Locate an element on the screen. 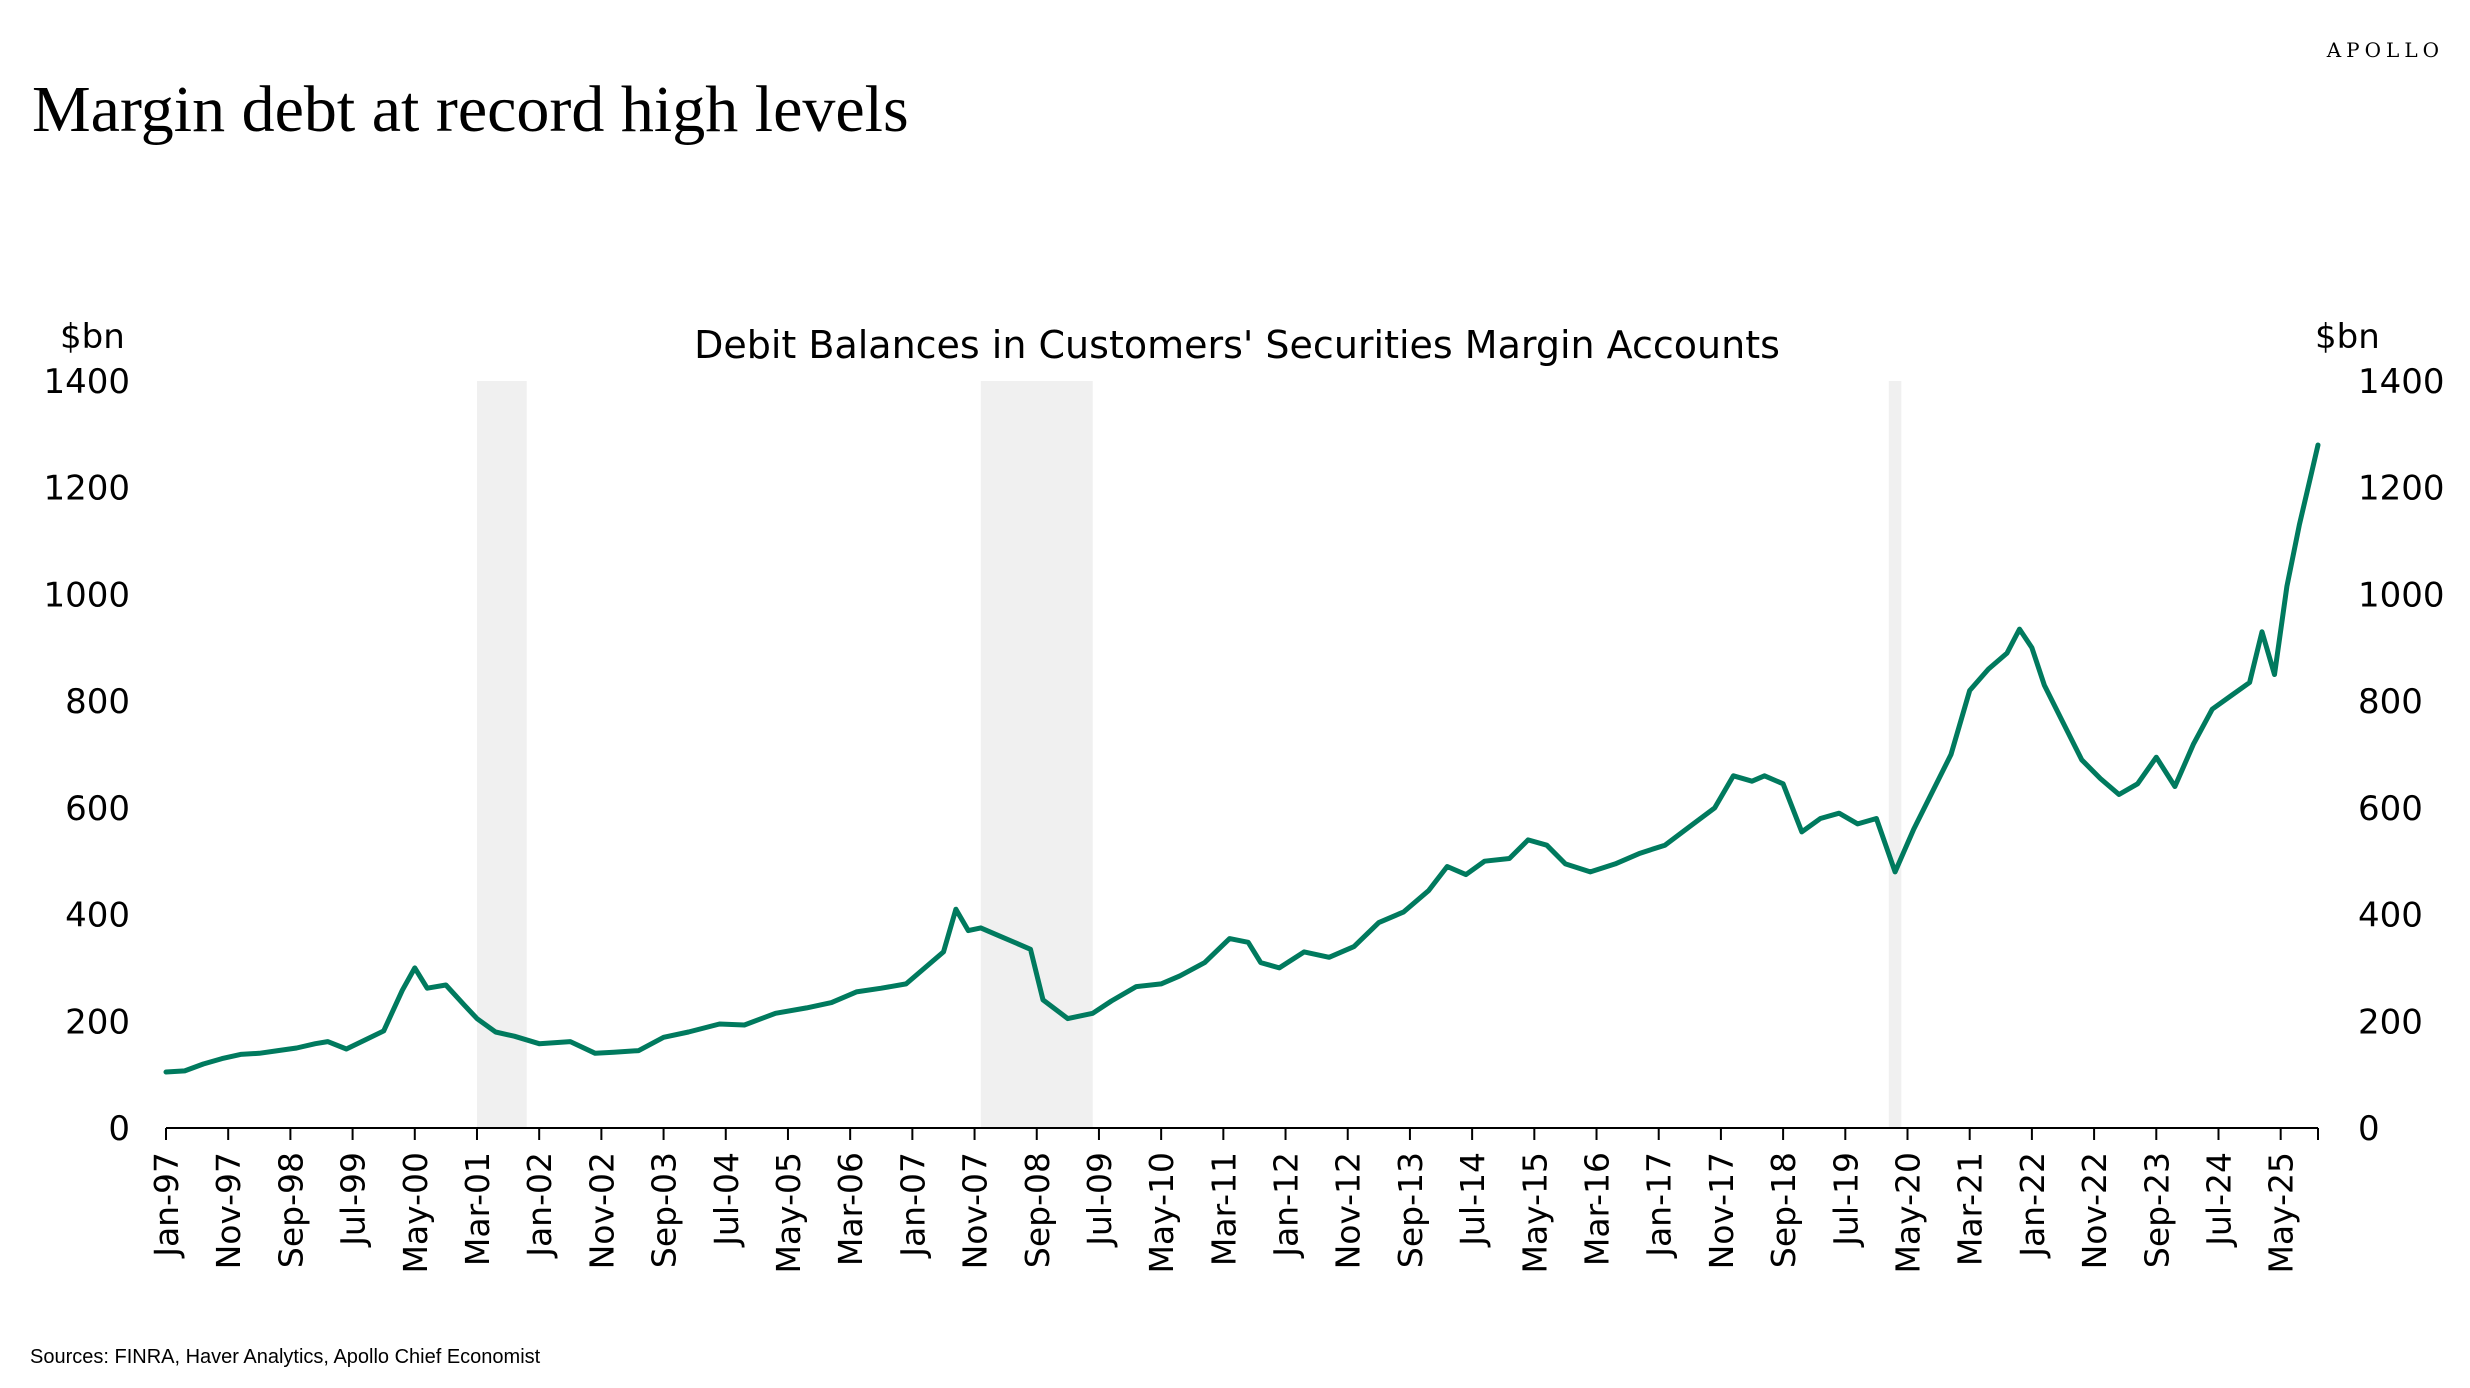 The height and width of the screenshot is (1388, 2470). x-tick-label: Mar-21 is located at coordinates (1970, 1209).